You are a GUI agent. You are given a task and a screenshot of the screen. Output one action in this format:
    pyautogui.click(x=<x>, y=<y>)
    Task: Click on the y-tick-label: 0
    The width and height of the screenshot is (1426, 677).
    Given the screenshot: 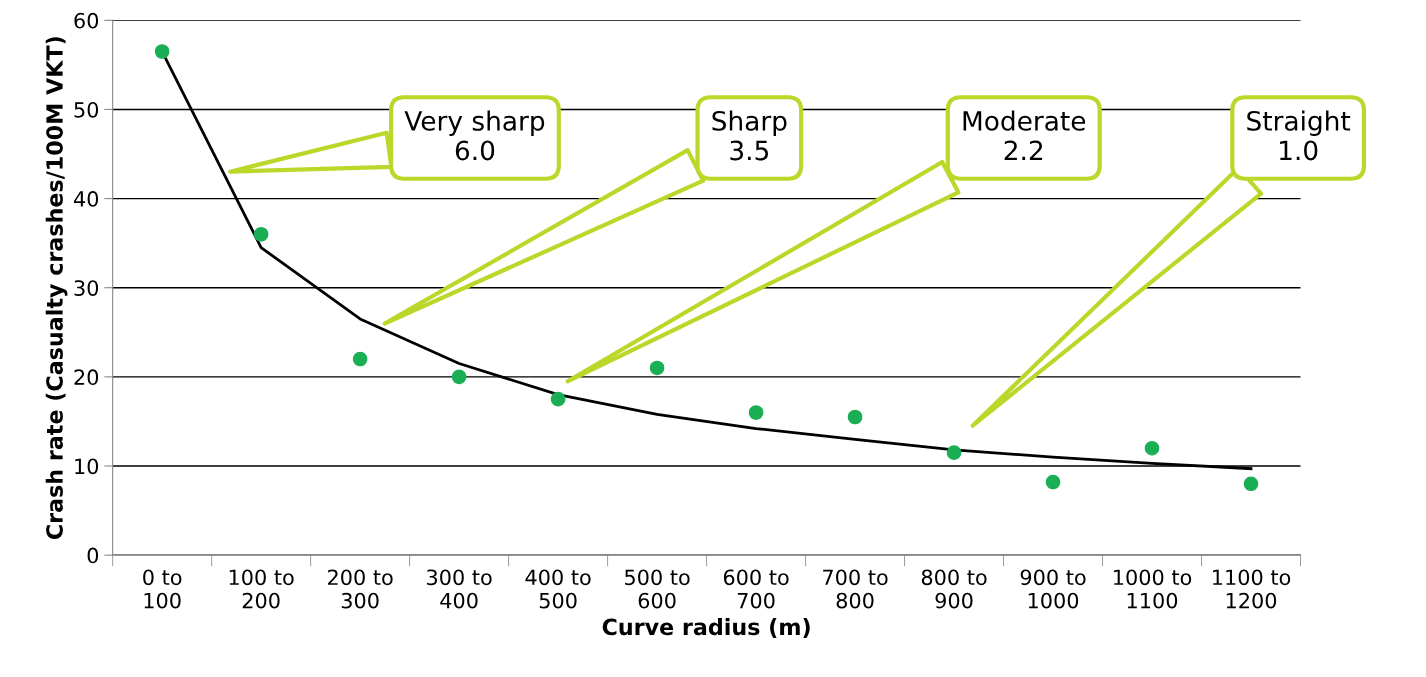 What is the action you would take?
    pyautogui.click(x=93, y=555)
    